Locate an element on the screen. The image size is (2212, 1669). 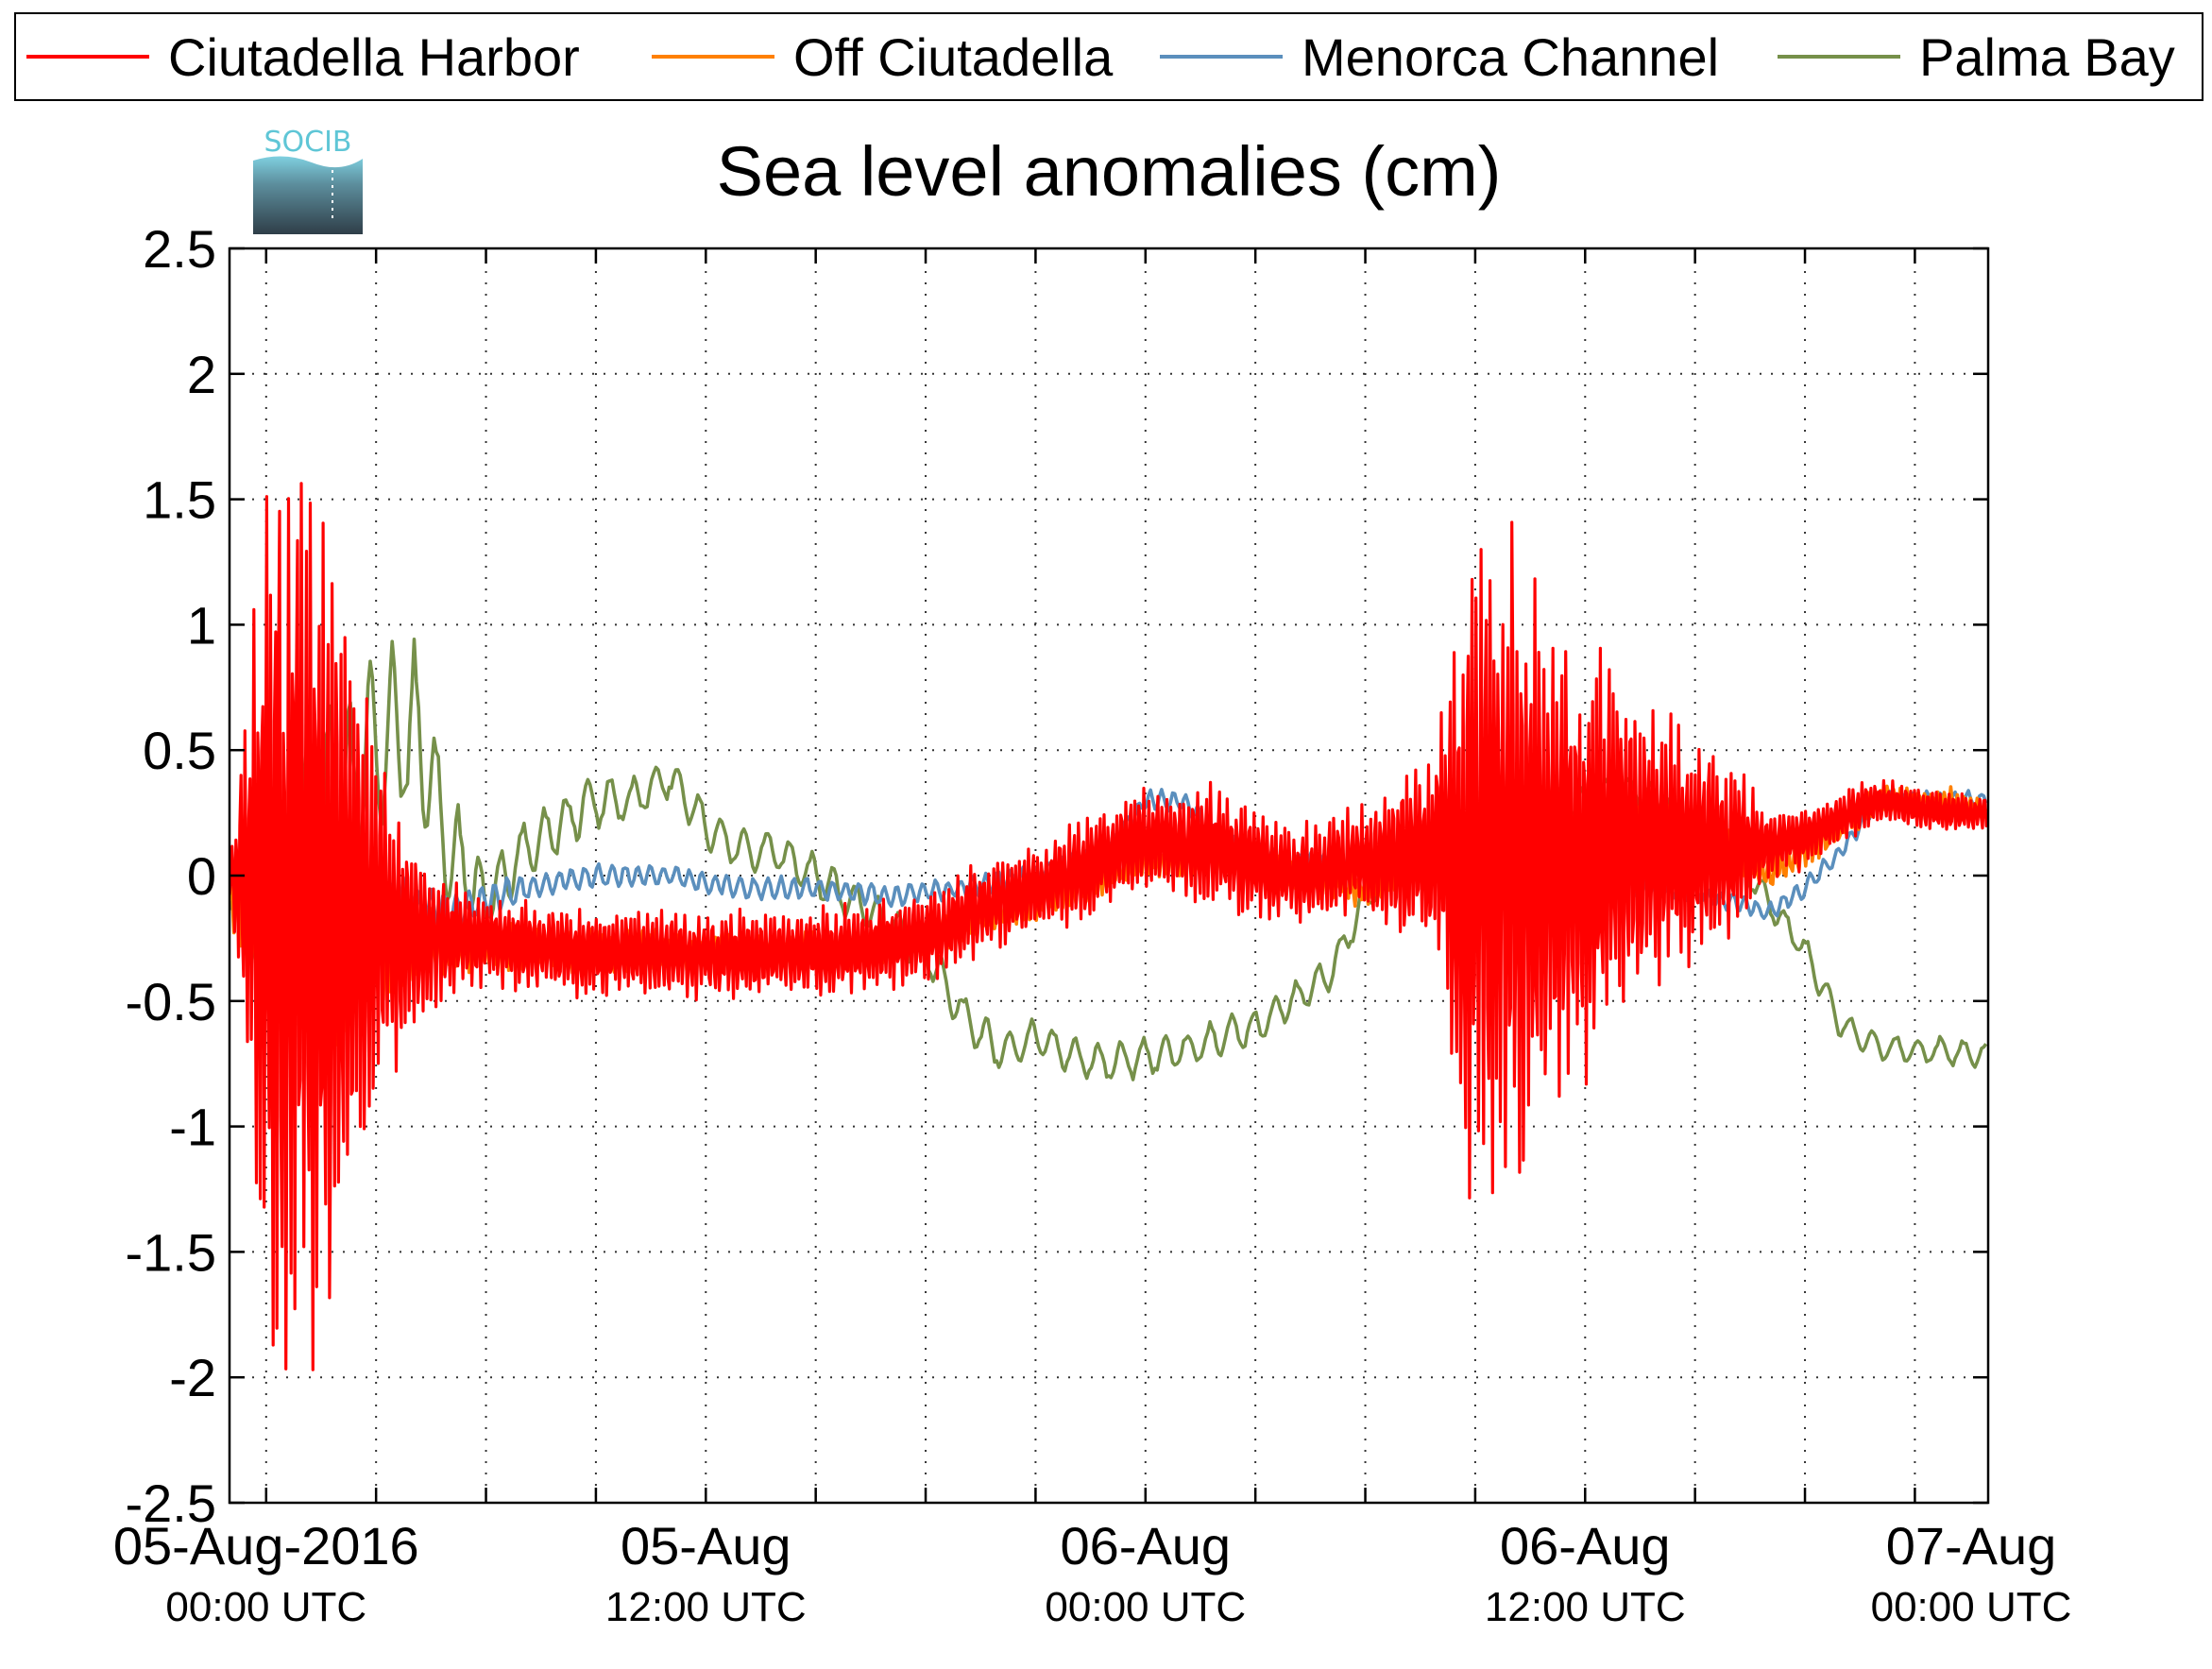
legend-label: Menorca Channel is located at coordinates (1510, 57).